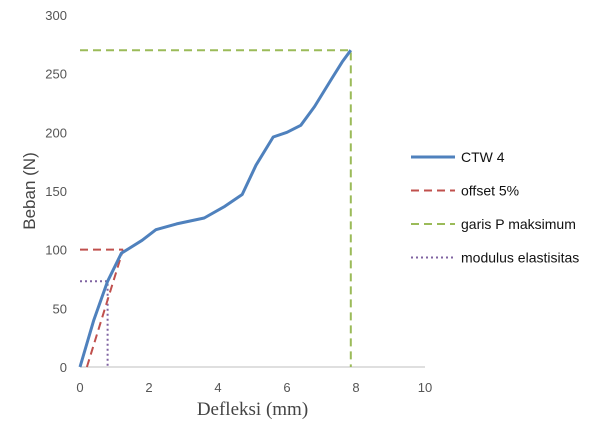 The width and height of the screenshot is (600, 427). What do you see at coordinates (483, 157) in the screenshot?
I see `legend-label-0: CTW 4` at bounding box center [483, 157].